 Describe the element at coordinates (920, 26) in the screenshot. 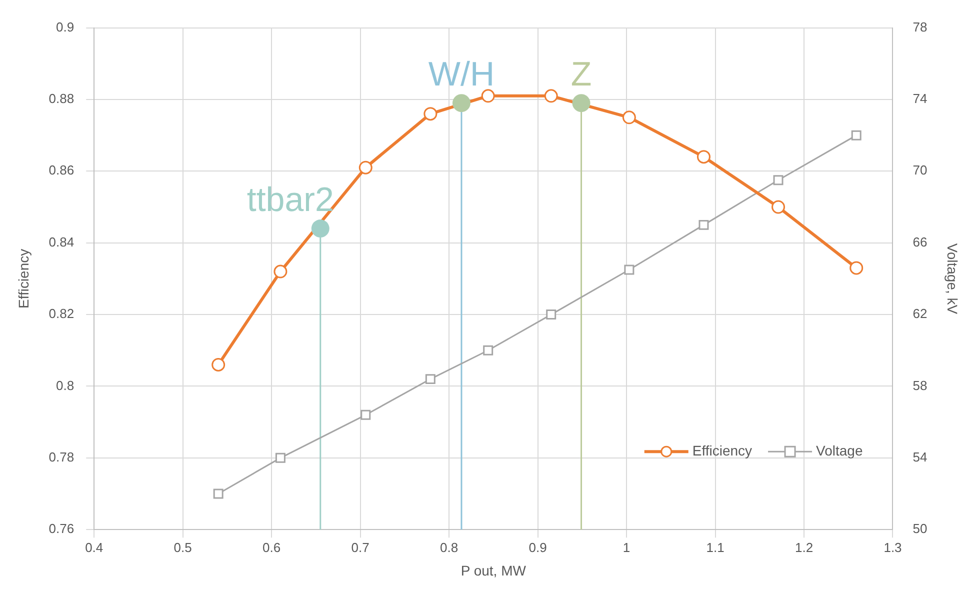

I see `y2-tick-label: 78` at that location.